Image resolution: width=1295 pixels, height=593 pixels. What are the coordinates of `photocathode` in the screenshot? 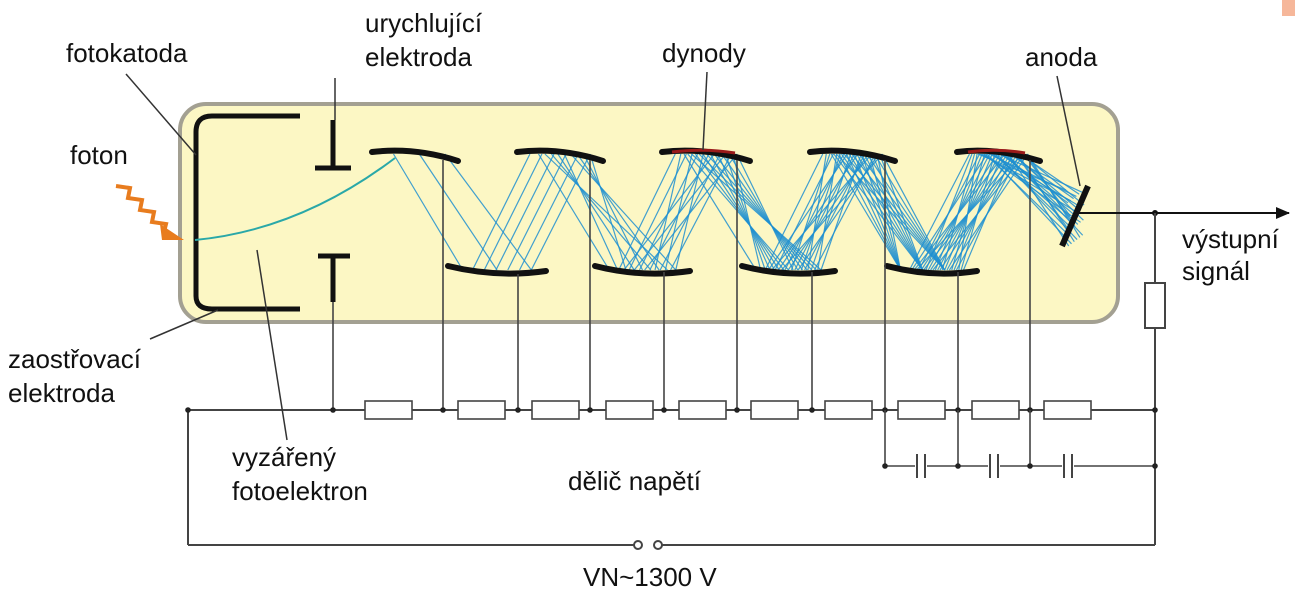 It's located at (246, 212).